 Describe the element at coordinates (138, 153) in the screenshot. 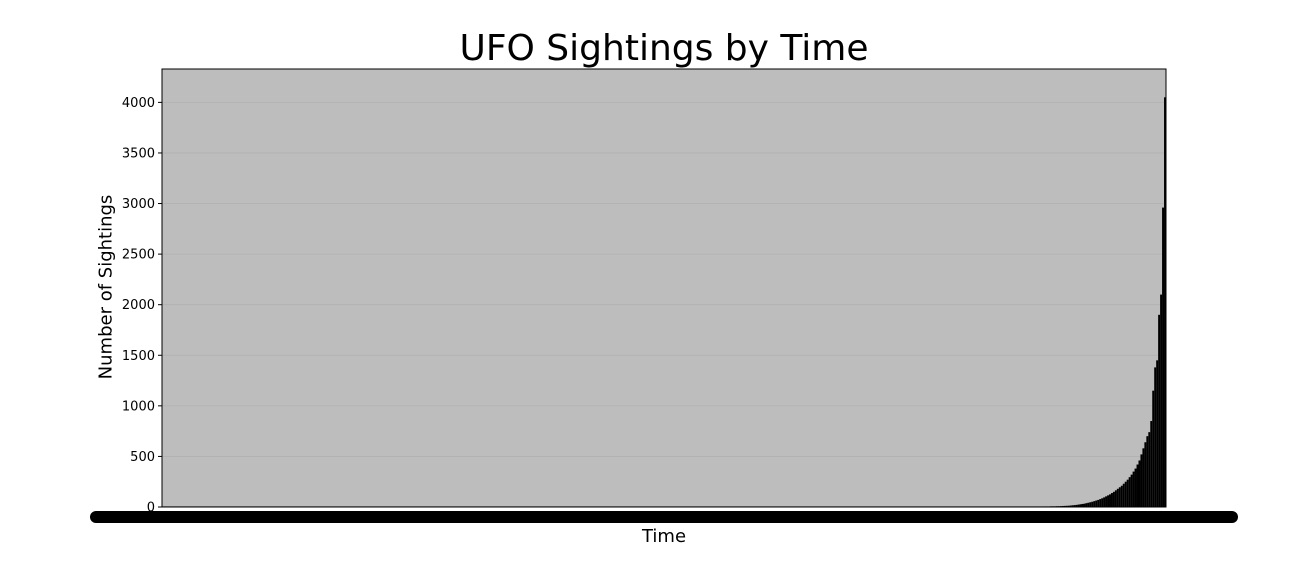

I see `y-tick-label: 3500` at that location.